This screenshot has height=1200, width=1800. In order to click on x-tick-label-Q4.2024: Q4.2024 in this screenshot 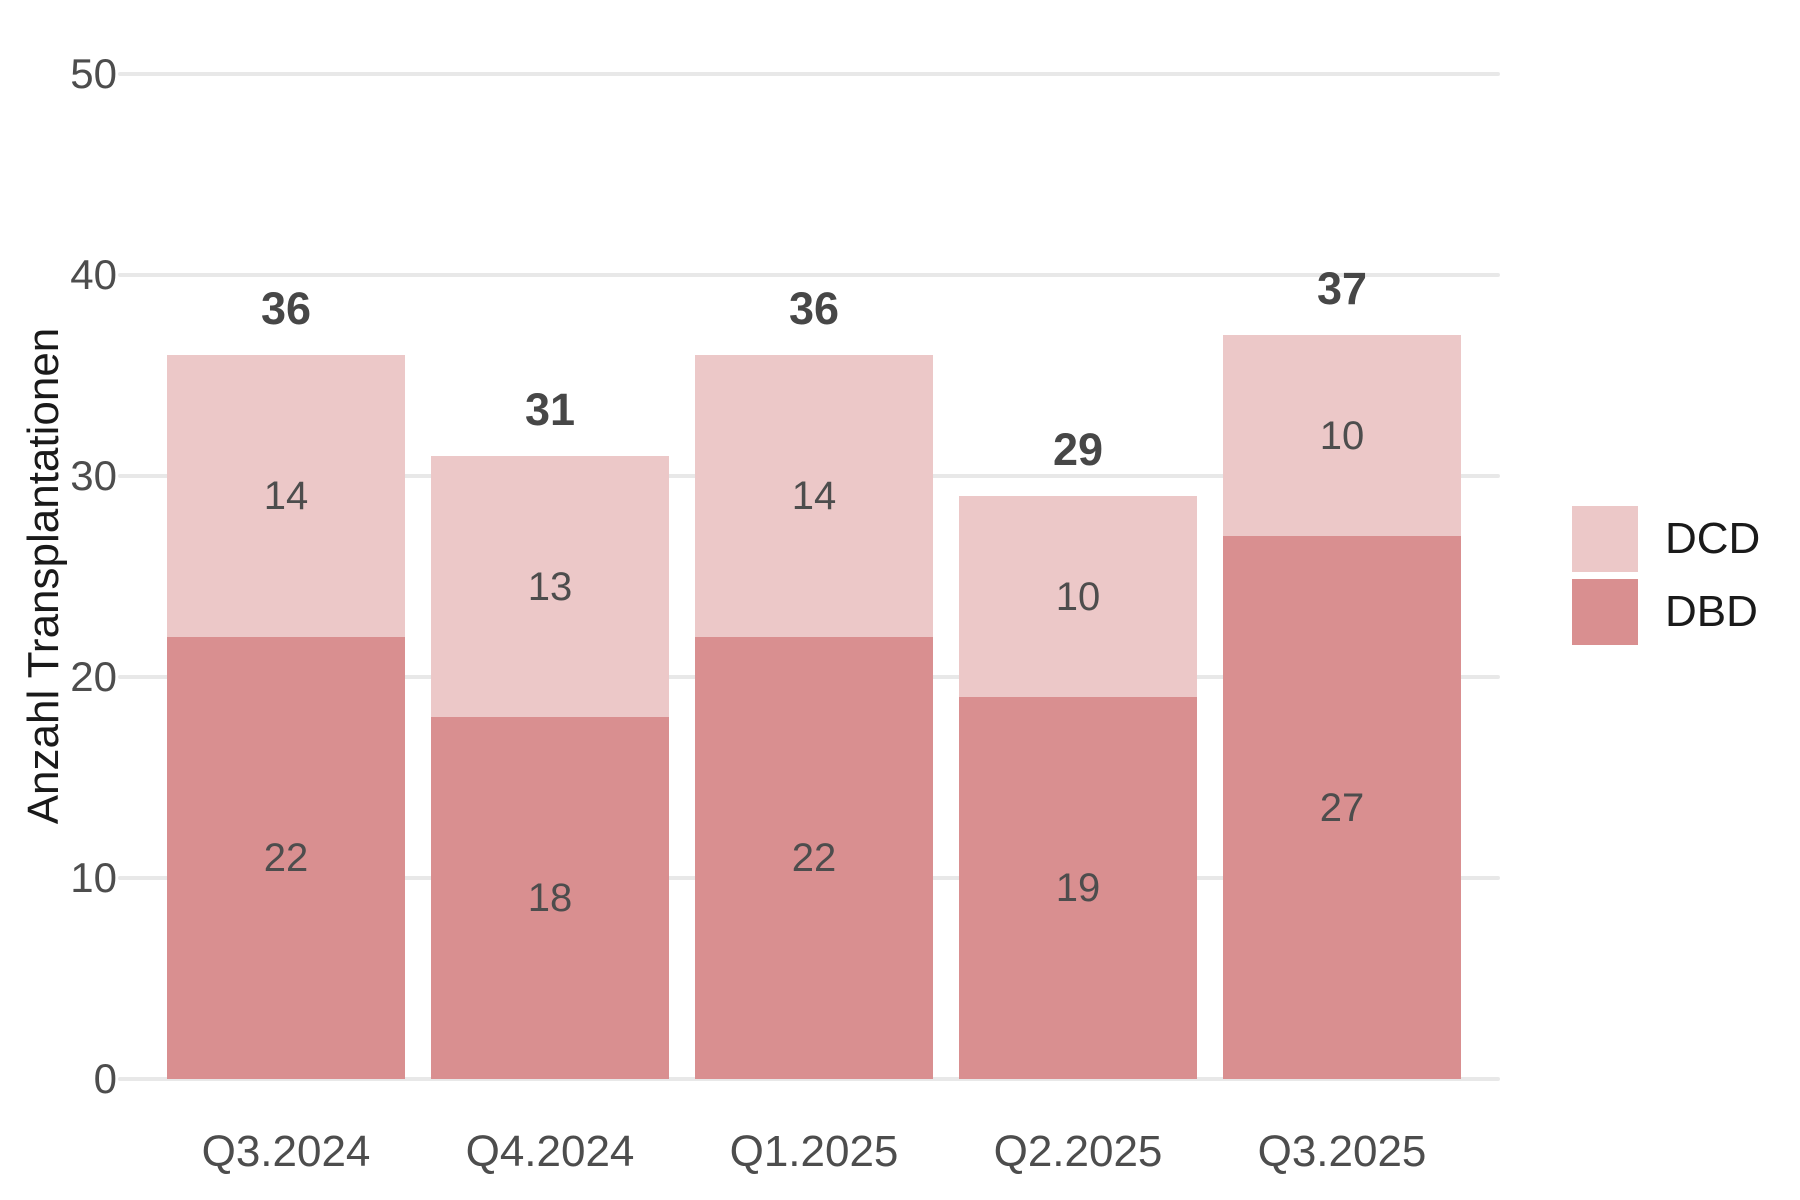, I will do `click(550, 1151)`.